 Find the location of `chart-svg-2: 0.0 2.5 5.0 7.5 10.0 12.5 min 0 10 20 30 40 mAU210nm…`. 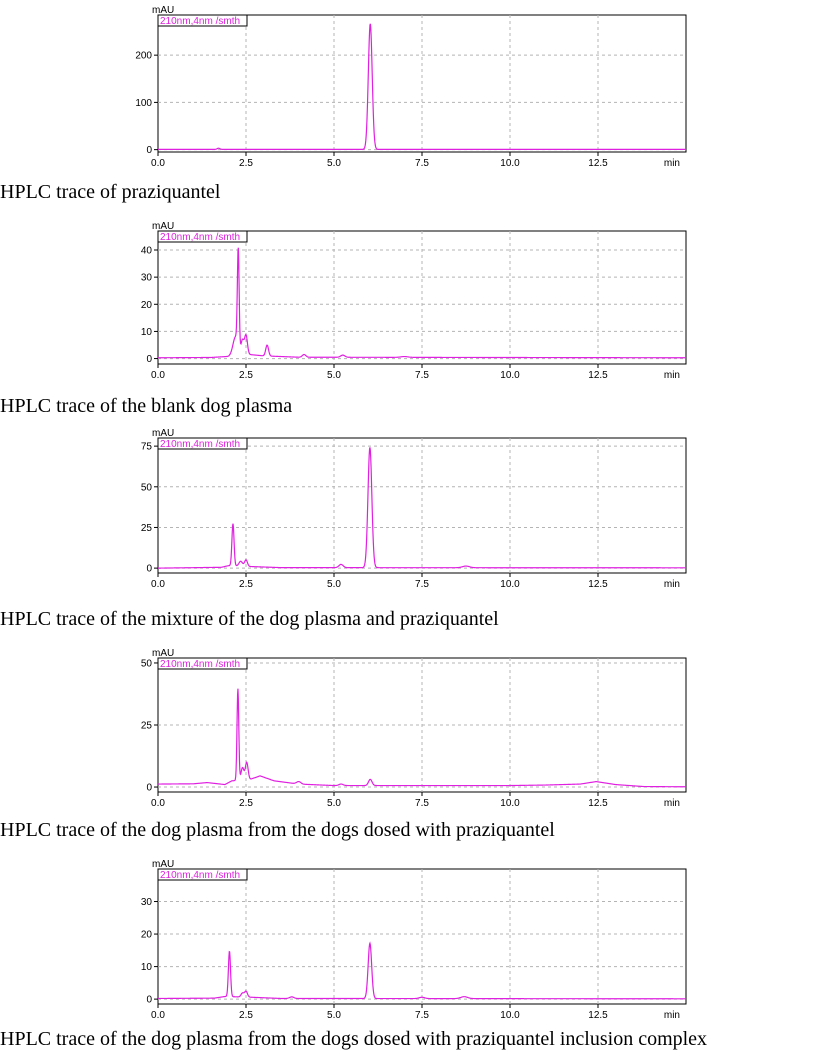

chart-svg-2: 0.0 2.5 5.0 7.5 10.0 12.5 min 0 10 20 30 40 mAU210nm… is located at coordinates (414, 301).